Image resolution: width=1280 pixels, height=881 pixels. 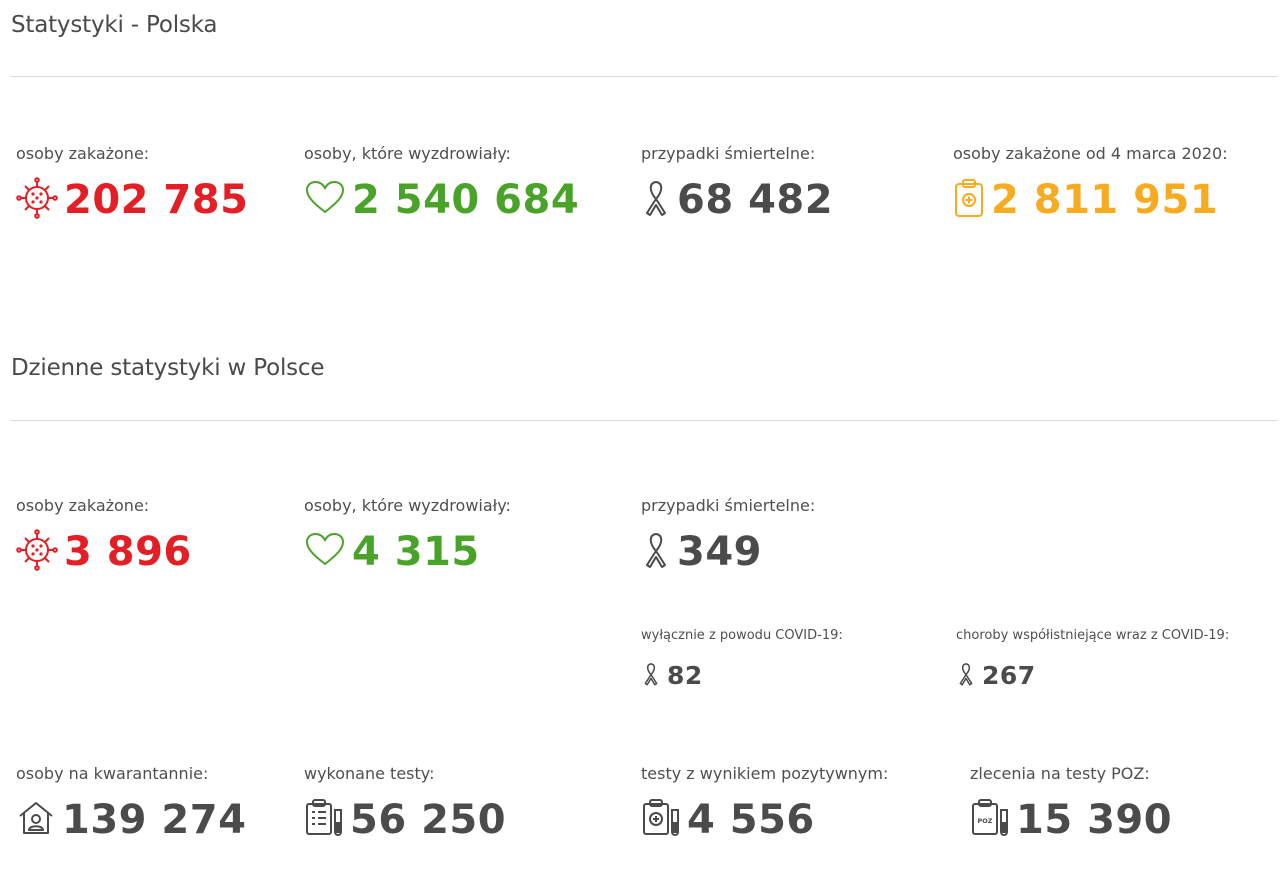 What do you see at coordinates (156, 200) in the screenshot?
I see `stat-value: 202 785` at bounding box center [156, 200].